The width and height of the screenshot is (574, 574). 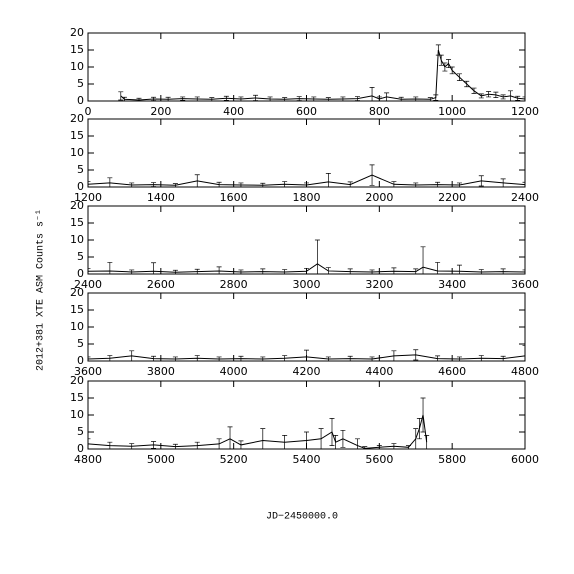 What do you see at coordinates (304, 245) in the screenshot?
I see `panel: 0 5 10 15 20 2400 2600 2800 3000 3200 3400 3600` at bounding box center [304, 245].